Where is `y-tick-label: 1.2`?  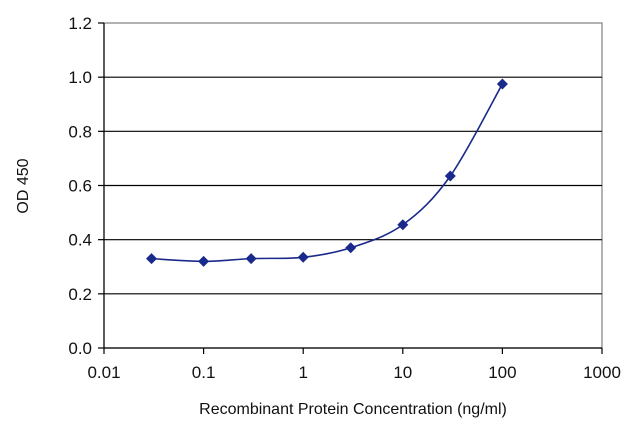 y-tick-label: 1.2 is located at coordinates (80, 23).